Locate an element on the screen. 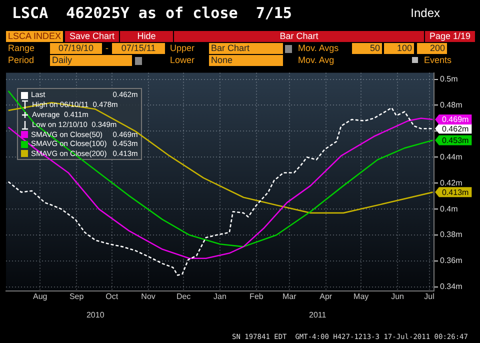 This screenshot has width=480, height=343. x-tick-label: Oct is located at coordinates (112, 296).